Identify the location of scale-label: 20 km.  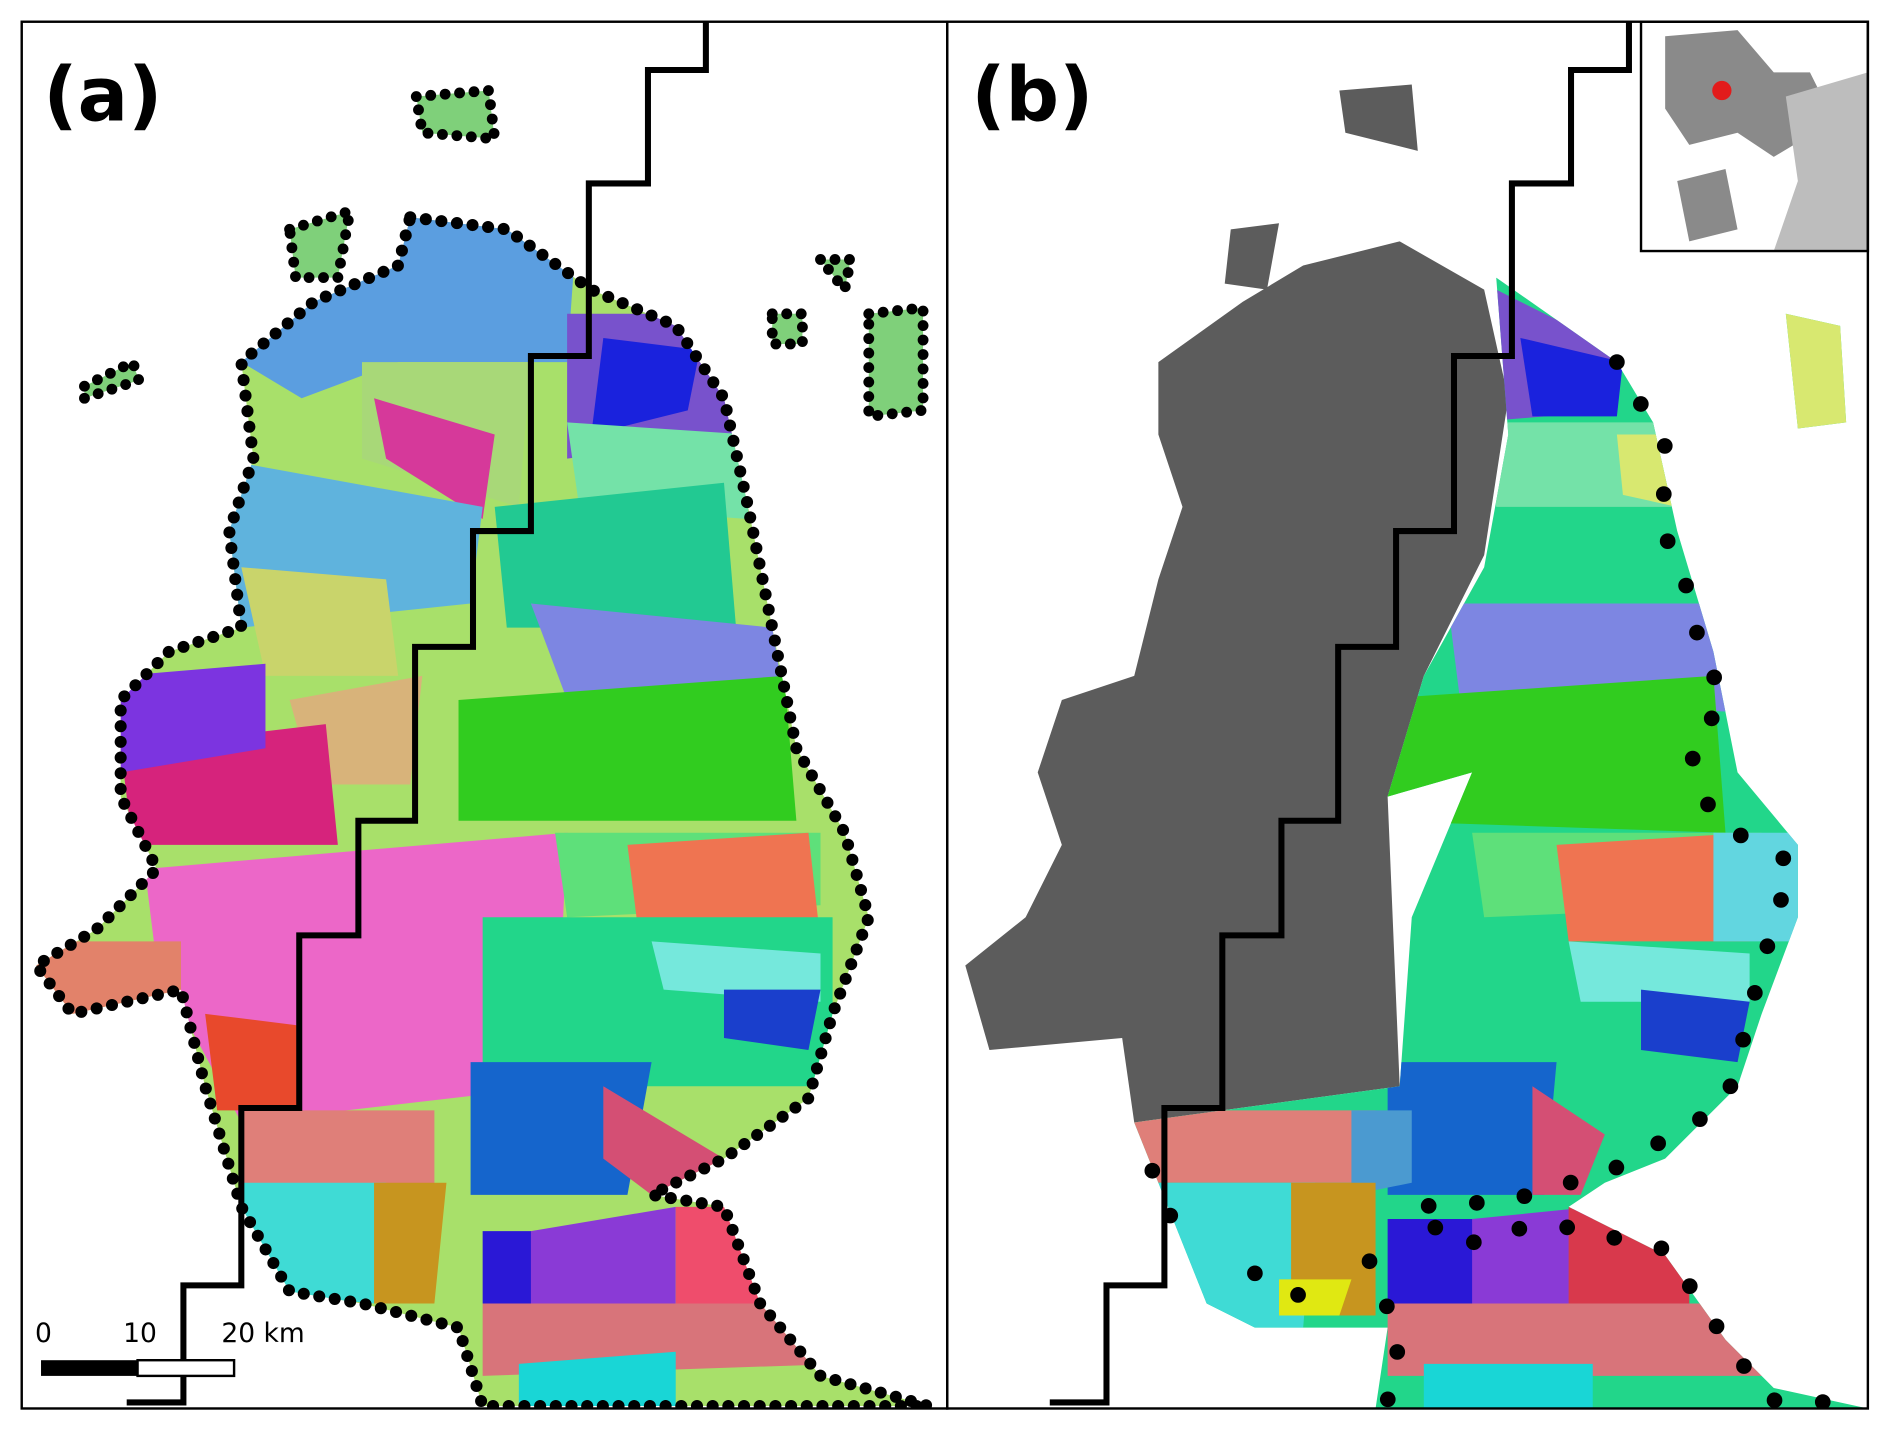
(262, 1333).